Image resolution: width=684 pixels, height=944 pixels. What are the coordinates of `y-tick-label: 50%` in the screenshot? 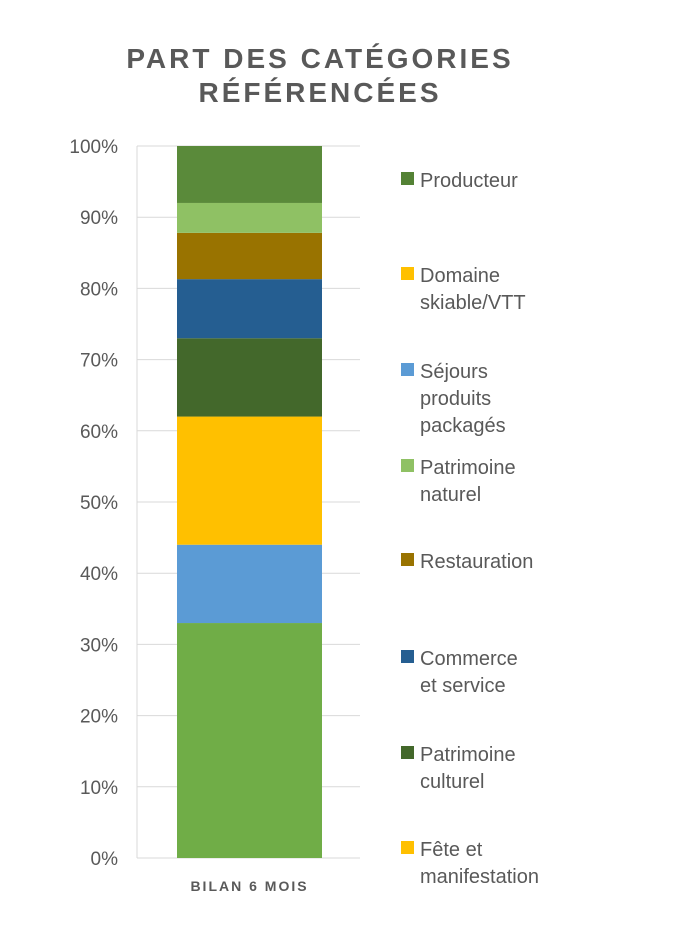 It's located at (99, 503).